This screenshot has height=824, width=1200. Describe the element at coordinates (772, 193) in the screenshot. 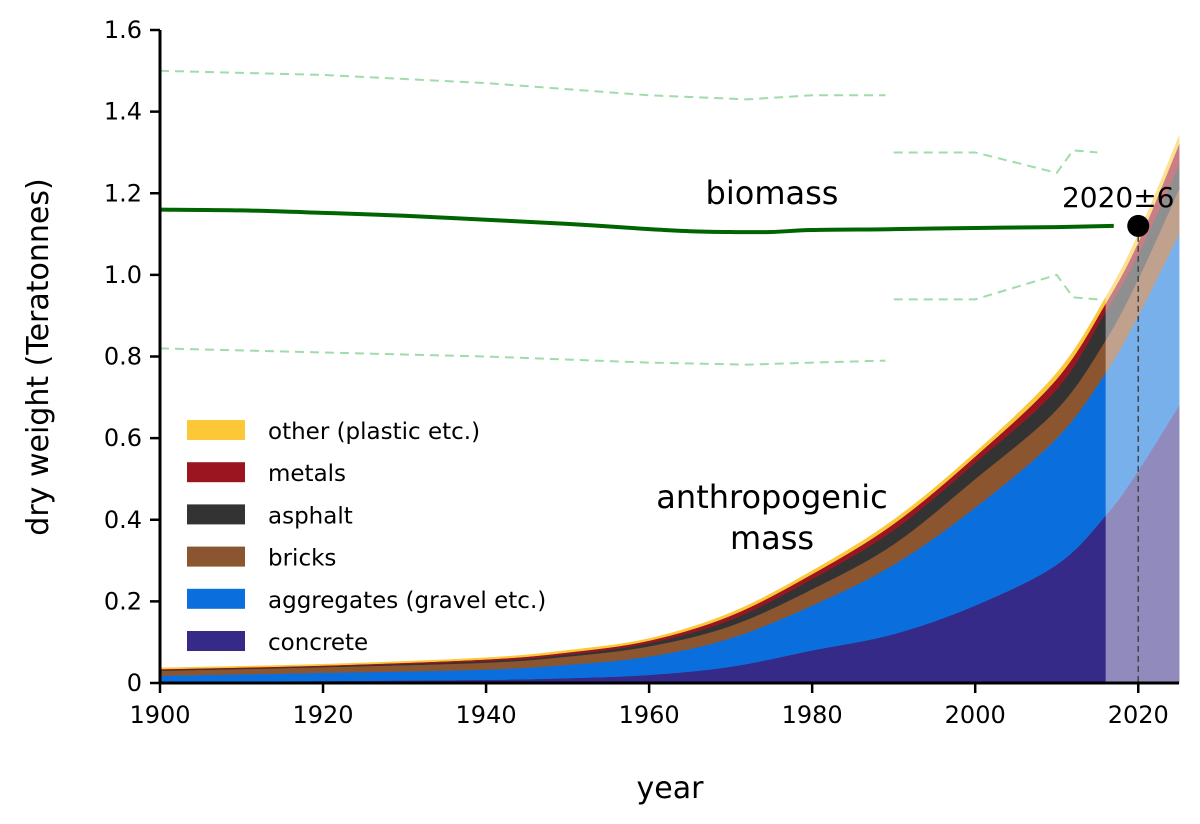

I see `biomass-label: biomass` at that location.